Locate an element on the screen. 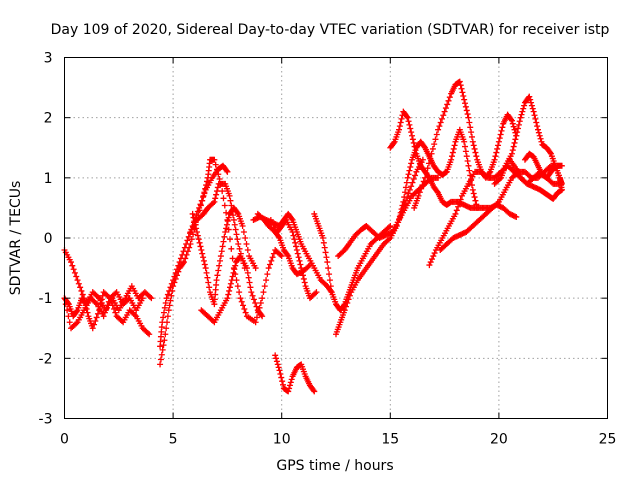  y-tick-label: -2 is located at coordinates (46, 359).